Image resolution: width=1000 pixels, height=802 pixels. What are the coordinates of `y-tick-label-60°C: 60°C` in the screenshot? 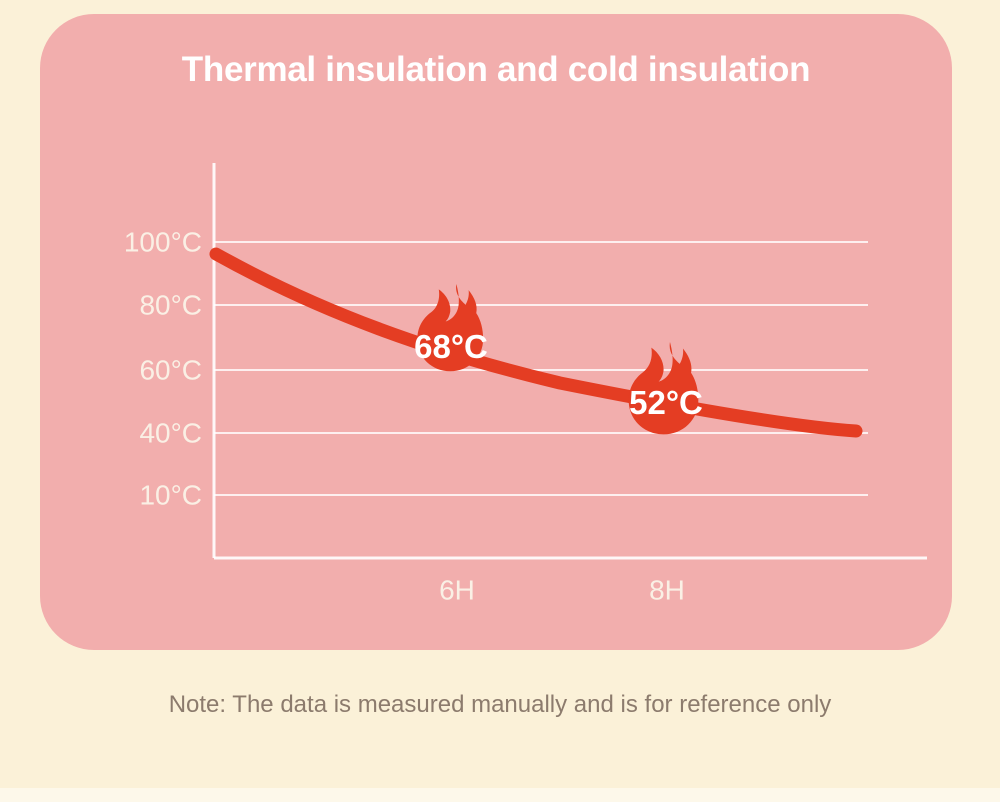 It's located at (170, 370).